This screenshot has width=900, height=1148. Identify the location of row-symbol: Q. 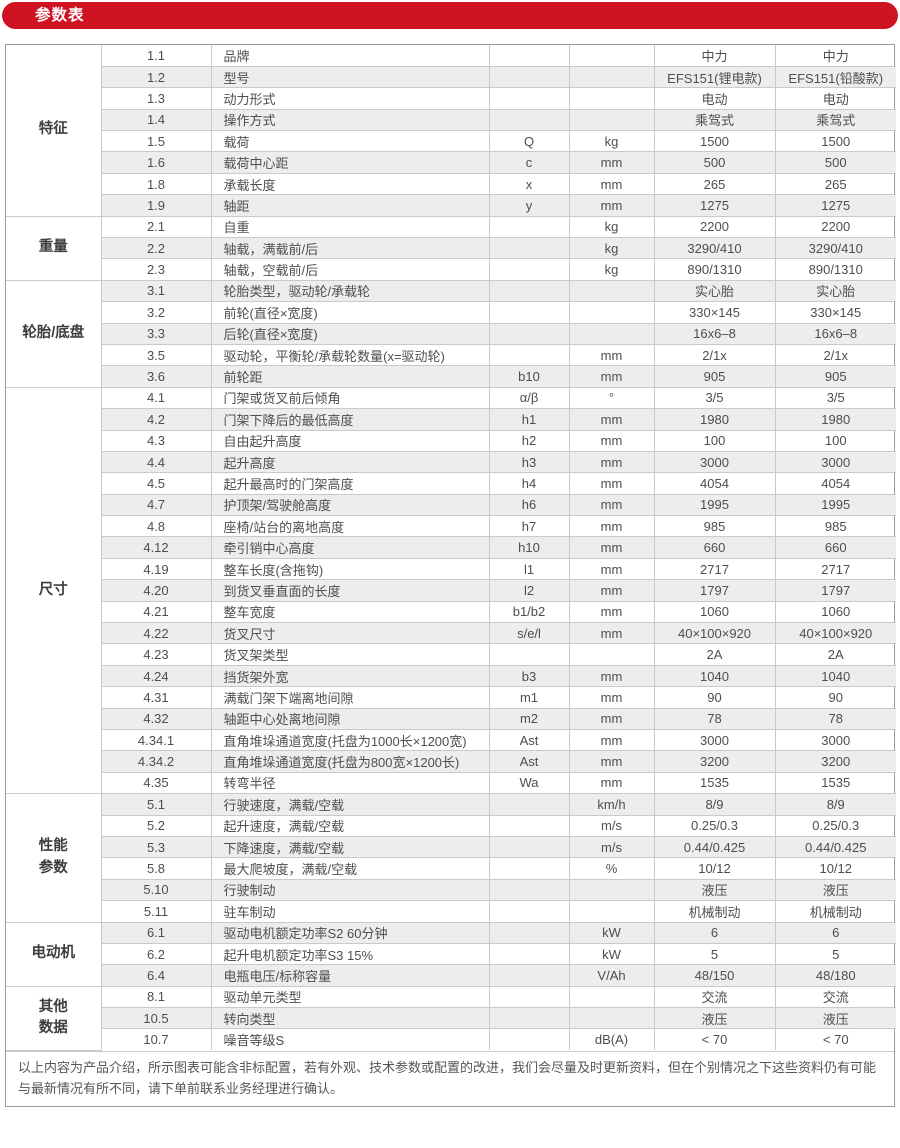
(529, 141).